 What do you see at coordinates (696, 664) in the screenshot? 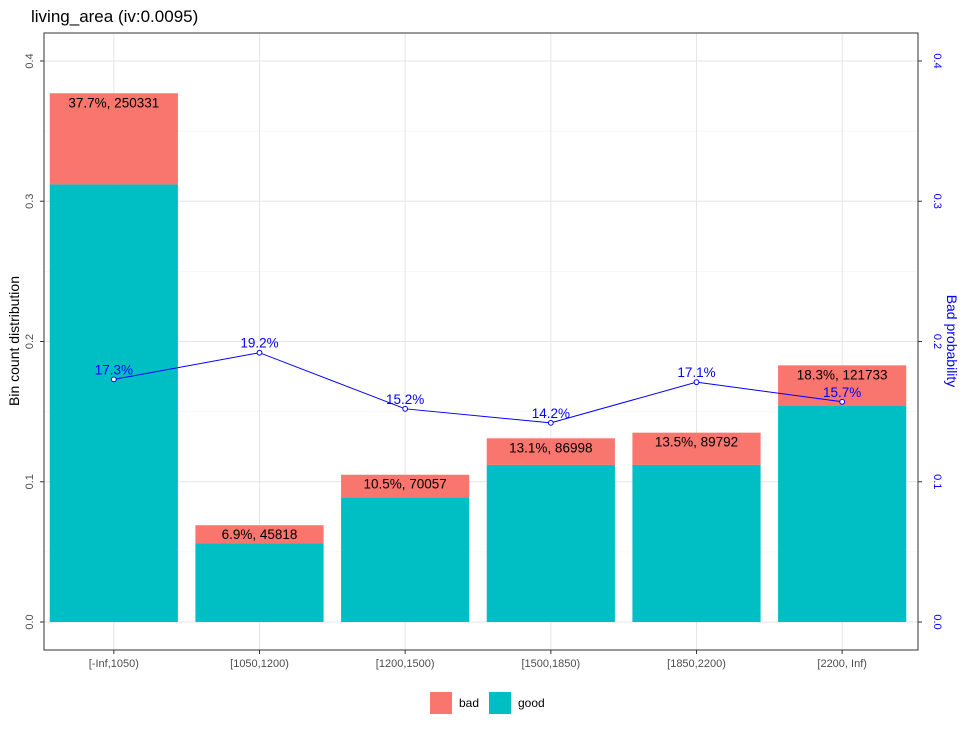
I see `x-tick-label: [1850,2200)` at bounding box center [696, 664].